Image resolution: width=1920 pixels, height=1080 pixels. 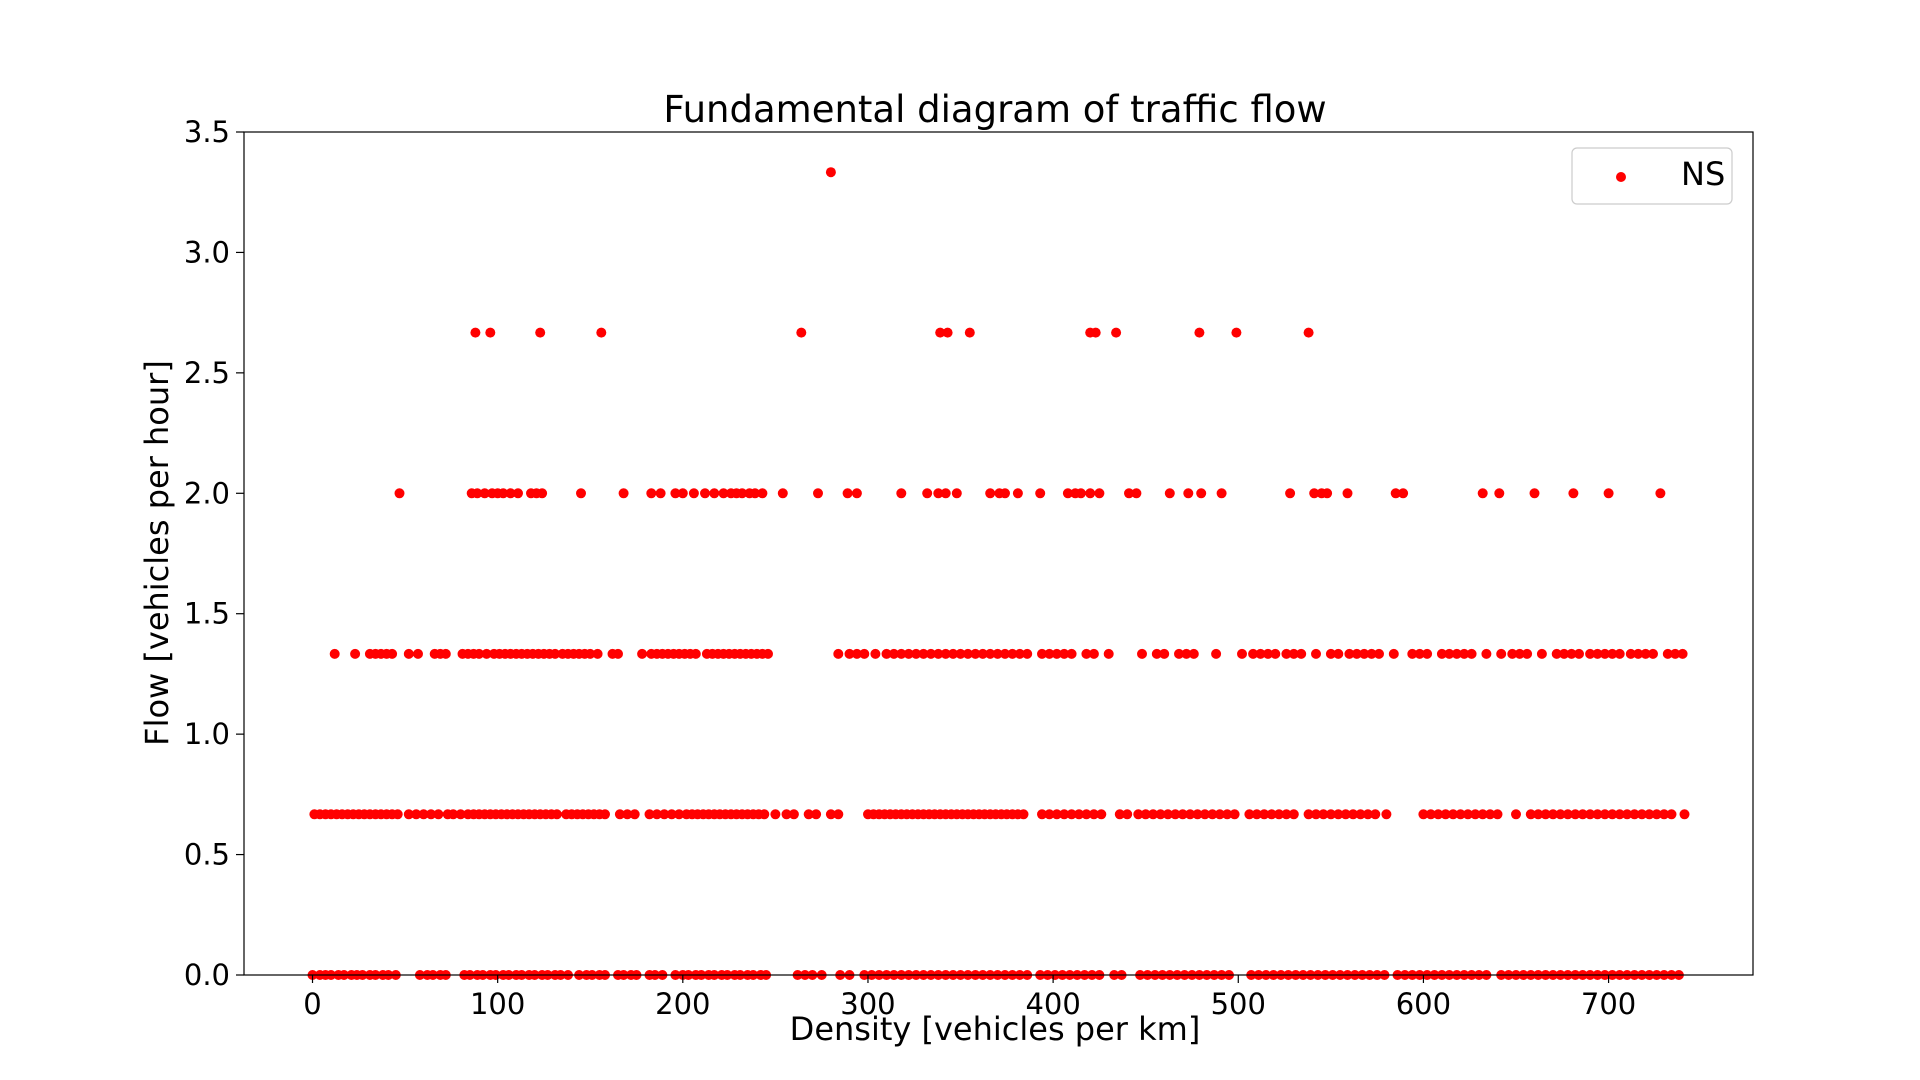 What do you see at coordinates (1423, 1004) in the screenshot?
I see `x-tick-label: 600` at bounding box center [1423, 1004].